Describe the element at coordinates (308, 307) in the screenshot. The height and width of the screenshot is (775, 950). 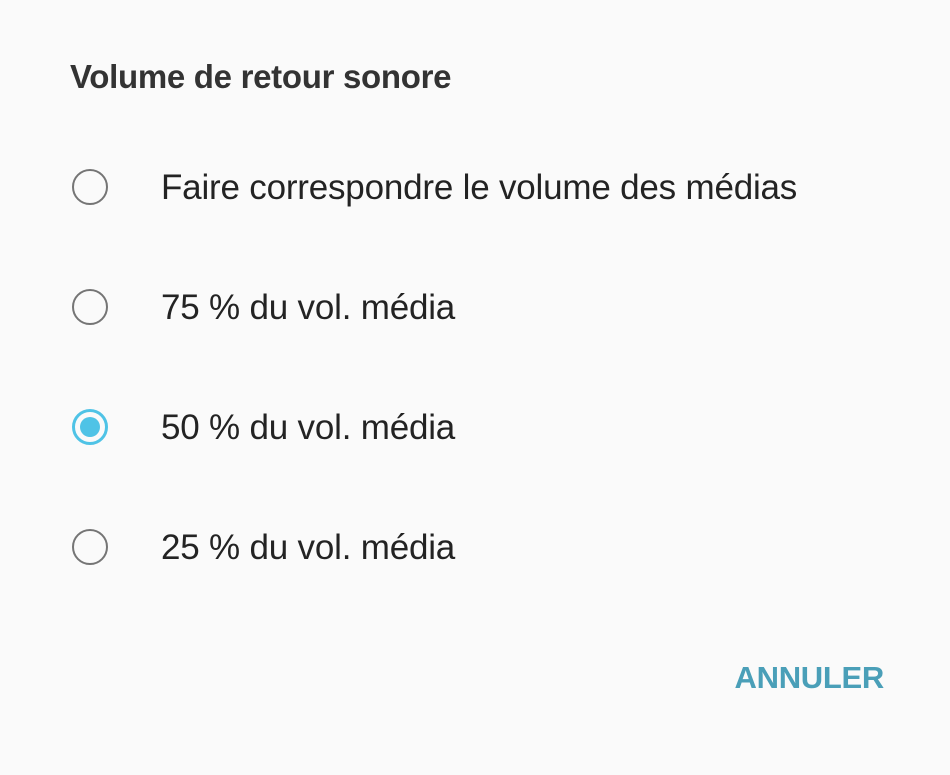
I see `option-label: 75 % du vol. média` at that location.